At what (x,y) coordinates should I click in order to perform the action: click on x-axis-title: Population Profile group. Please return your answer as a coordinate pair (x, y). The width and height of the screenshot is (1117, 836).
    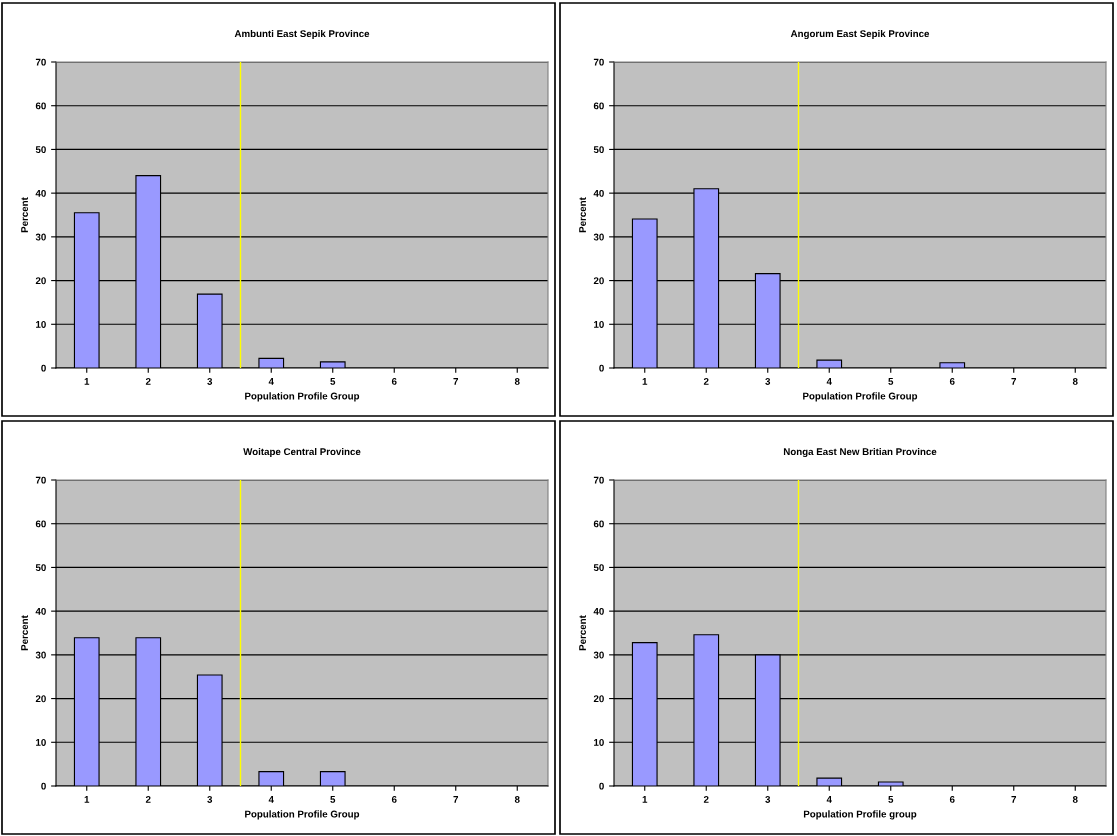
    Looking at the image, I should click on (860, 815).